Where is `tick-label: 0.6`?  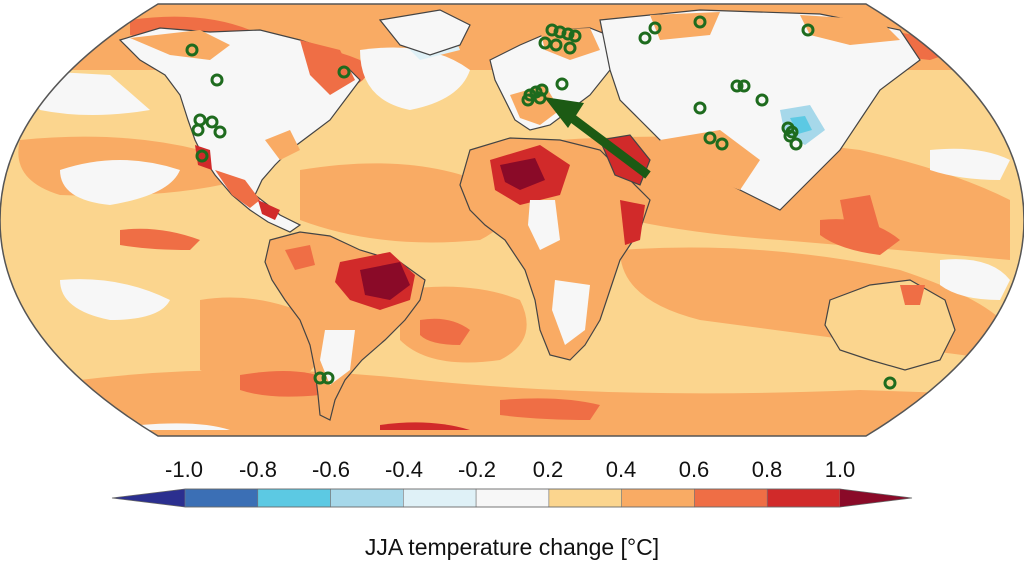
tick-label: 0.6 is located at coordinates (694, 469).